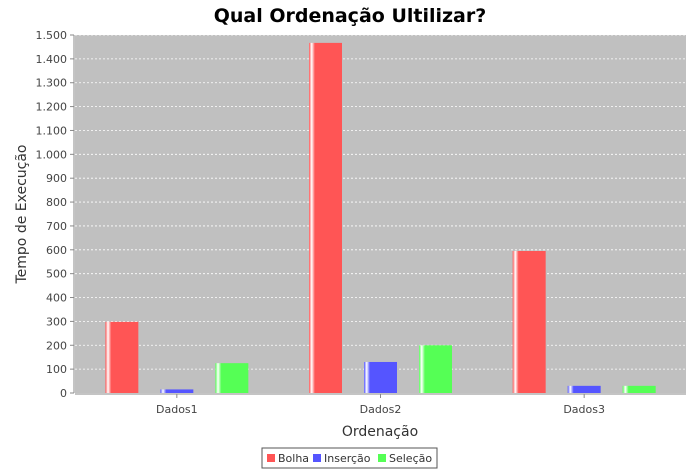 This screenshot has width=700, height=470. I want to click on x-tick-label: Dados1, so click(177, 409).